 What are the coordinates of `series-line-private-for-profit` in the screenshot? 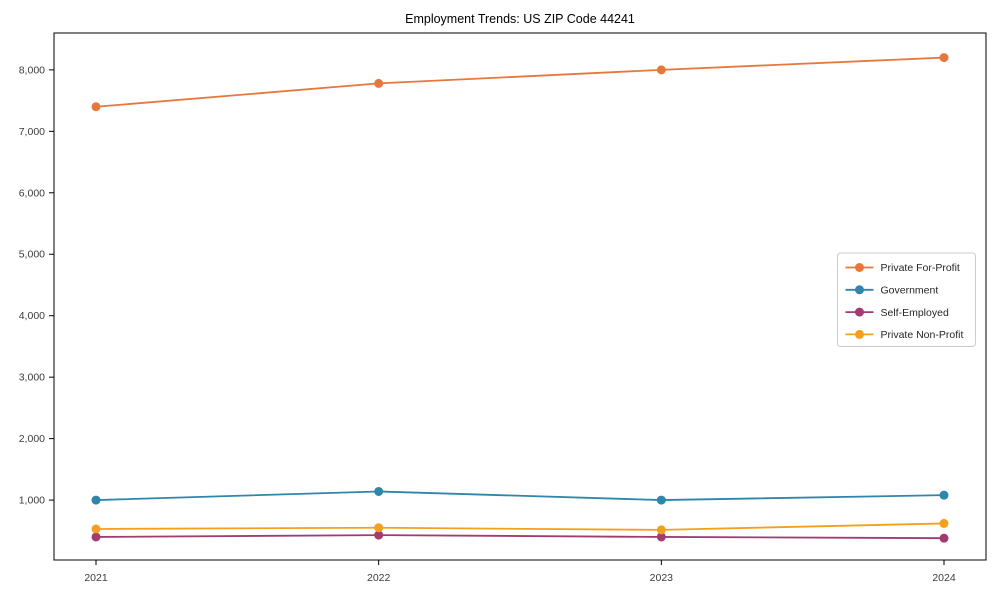 It's located at (520, 82).